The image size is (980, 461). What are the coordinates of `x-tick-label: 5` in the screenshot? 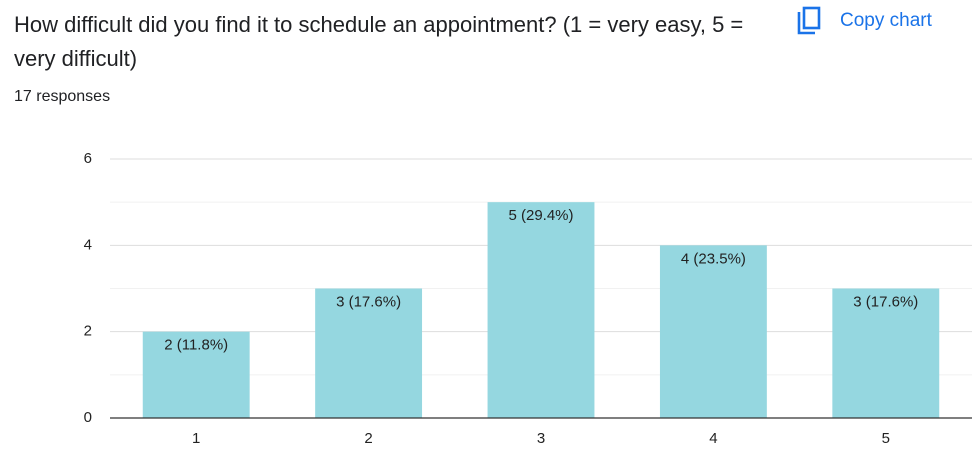 It's located at (886, 438).